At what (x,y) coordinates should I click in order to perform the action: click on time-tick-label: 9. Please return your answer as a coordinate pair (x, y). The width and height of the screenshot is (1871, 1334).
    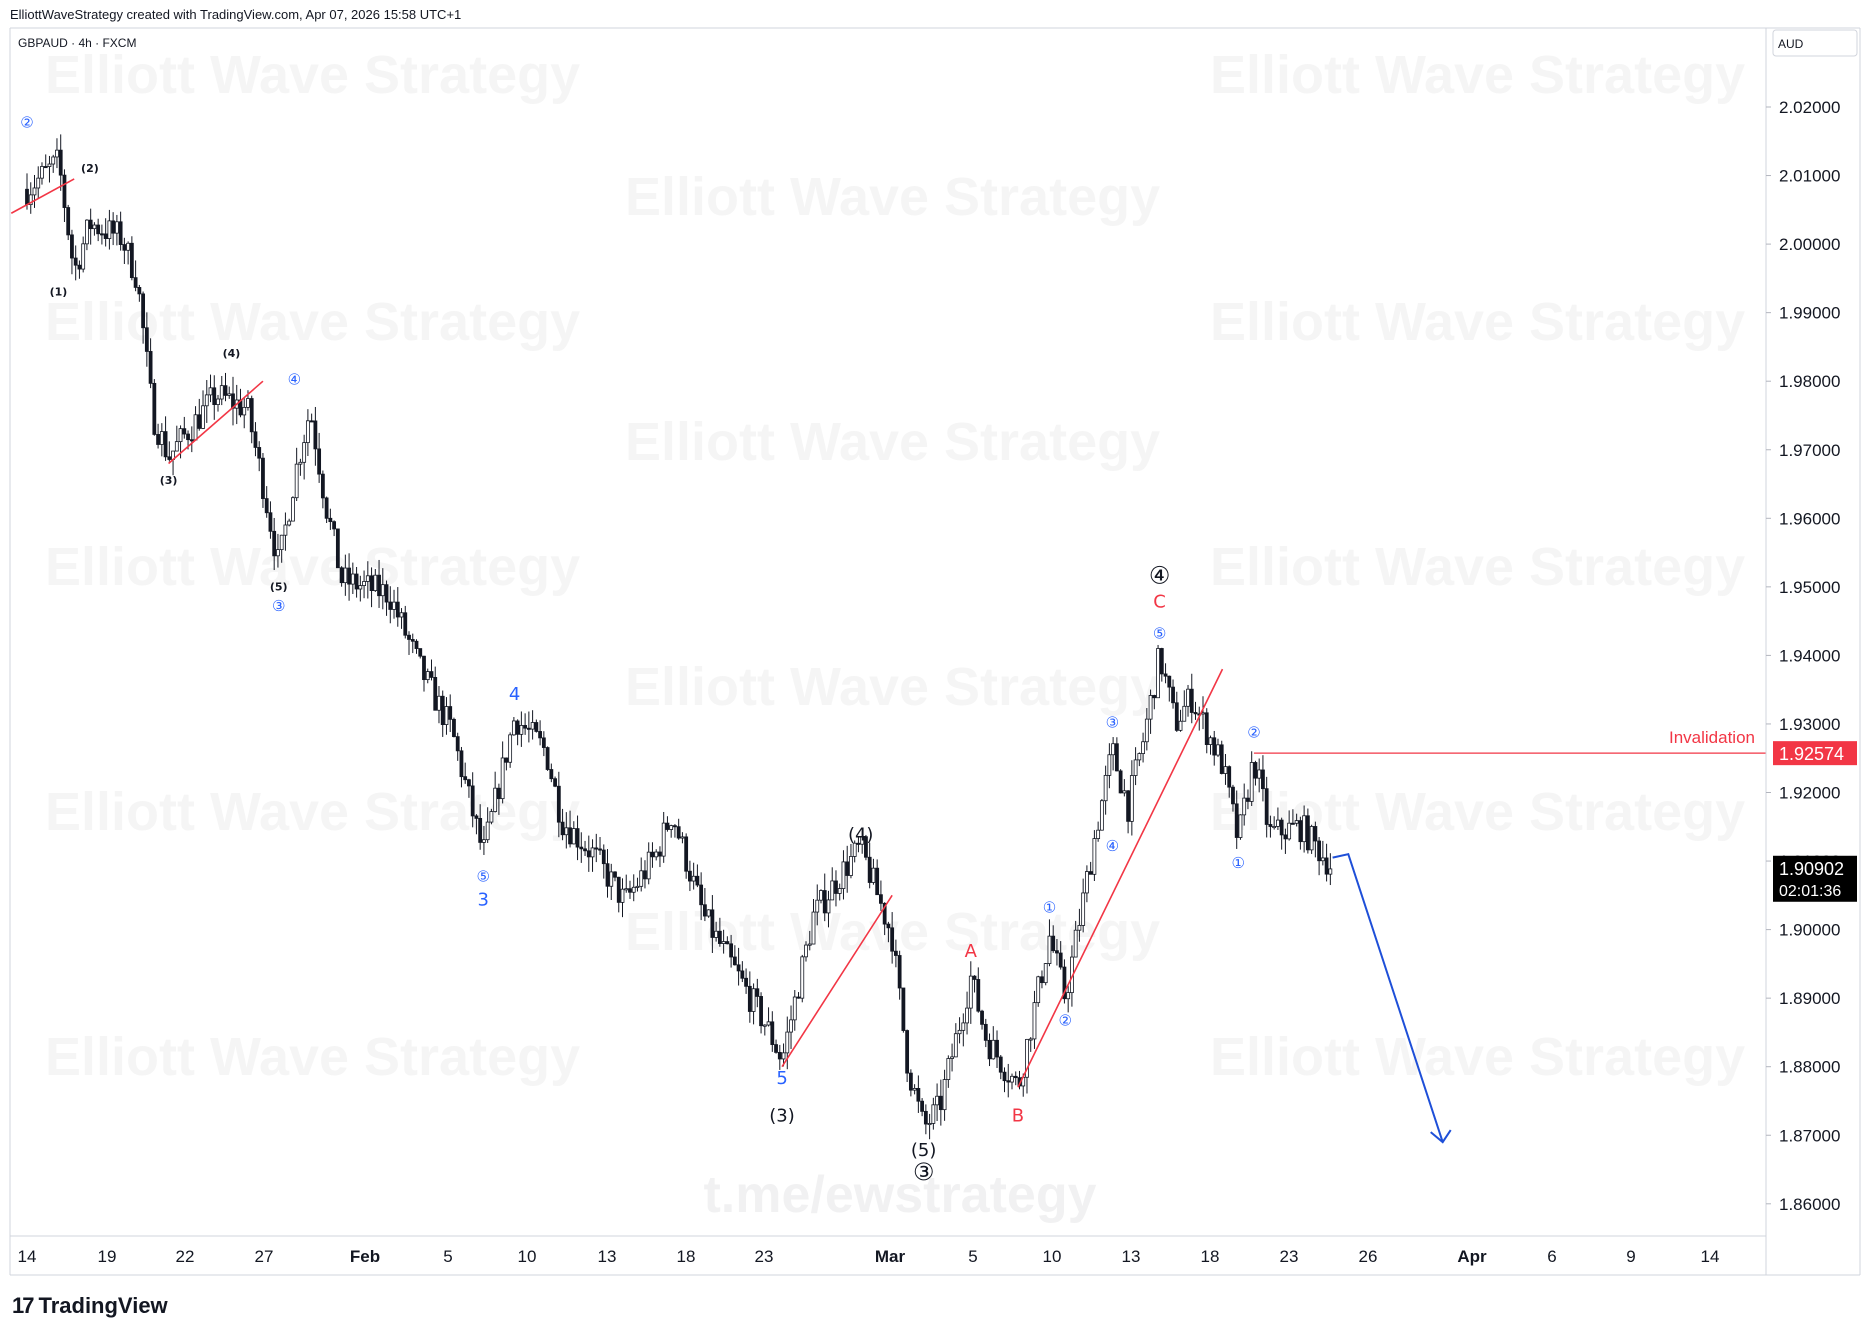
    Looking at the image, I should click on (1630, 1256).